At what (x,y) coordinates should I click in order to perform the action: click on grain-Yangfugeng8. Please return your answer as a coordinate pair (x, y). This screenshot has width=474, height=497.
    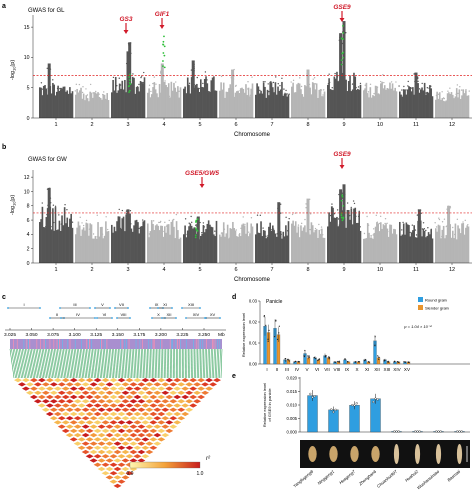
    Looking at the image, I should click on (312, 454).